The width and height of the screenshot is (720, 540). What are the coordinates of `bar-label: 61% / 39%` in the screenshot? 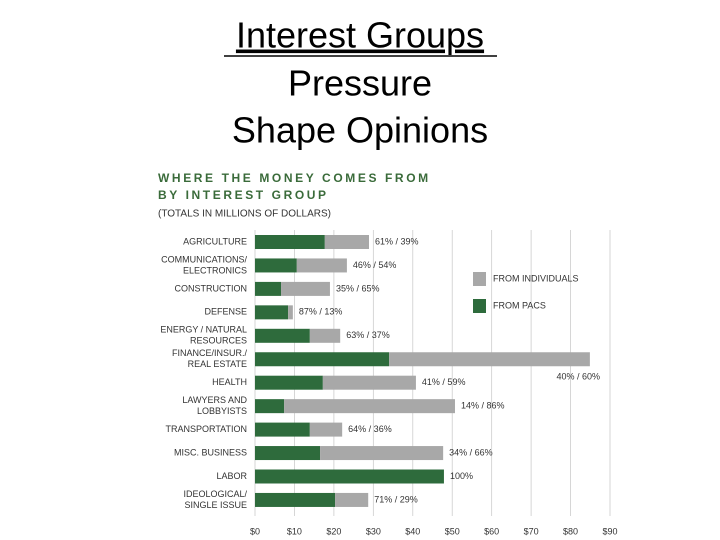 It's located at (397, 241).